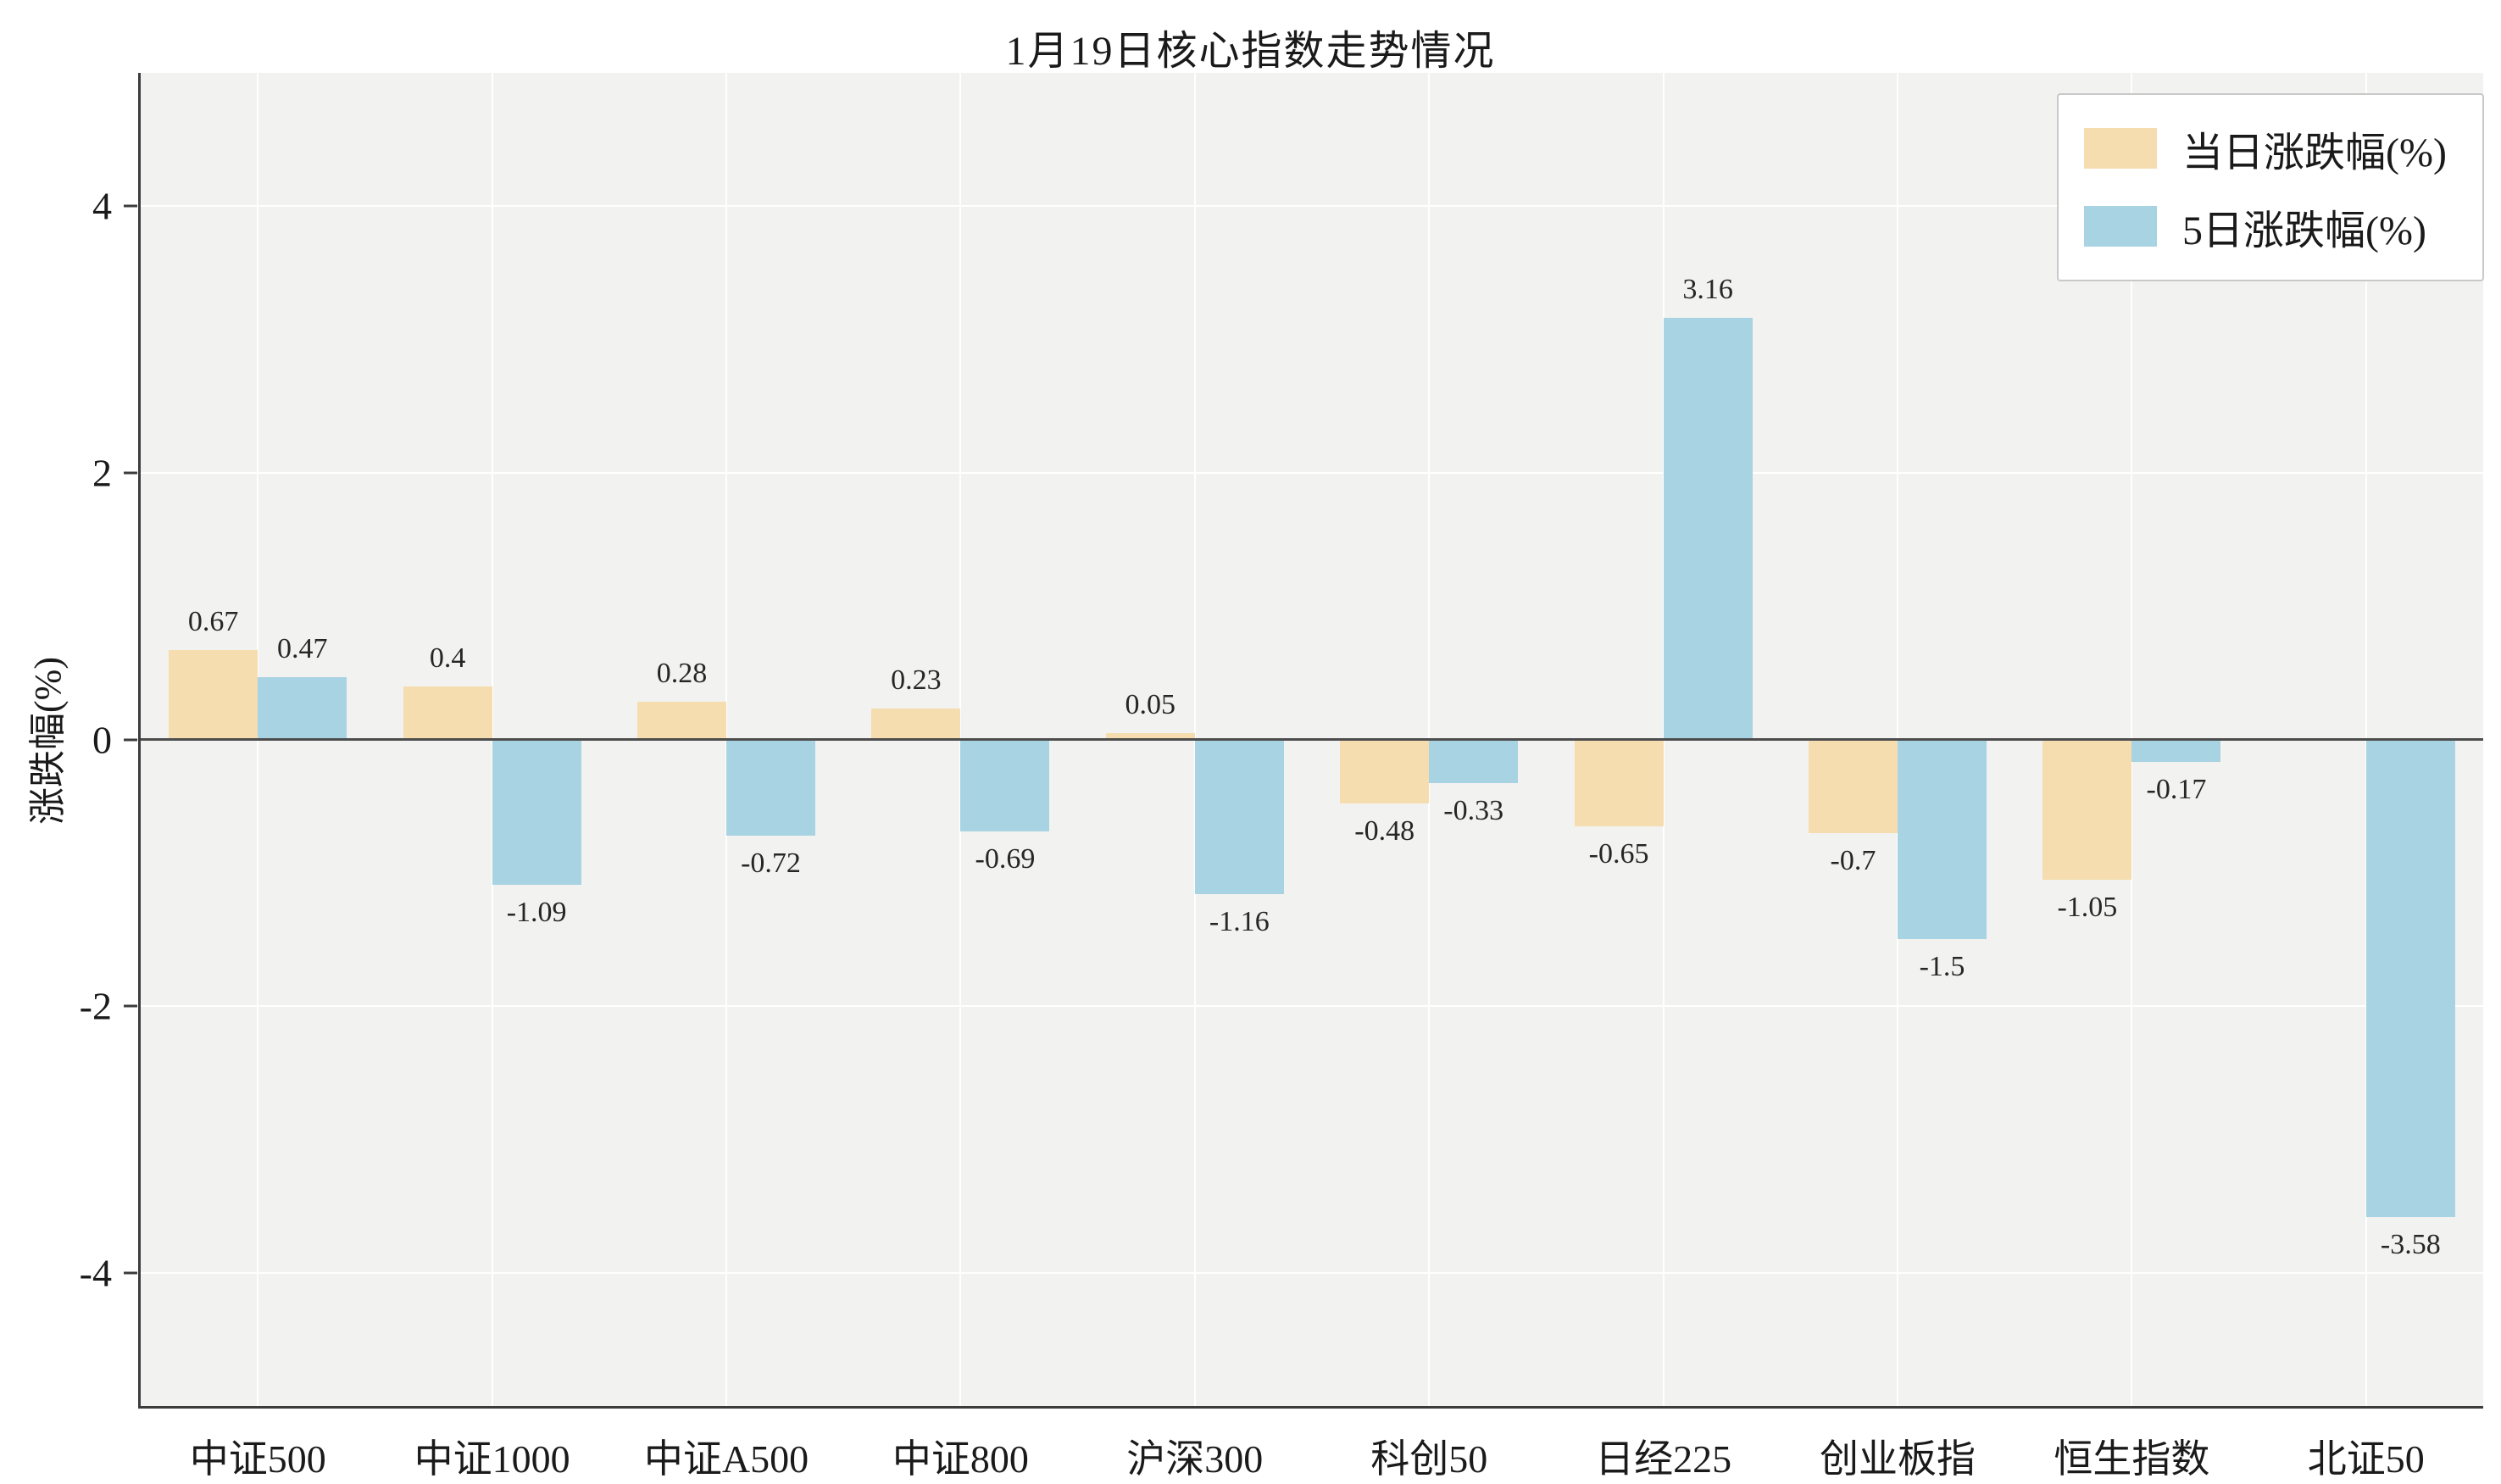  I want to click on bar-value-label: -0.69, so click(1005, 859).